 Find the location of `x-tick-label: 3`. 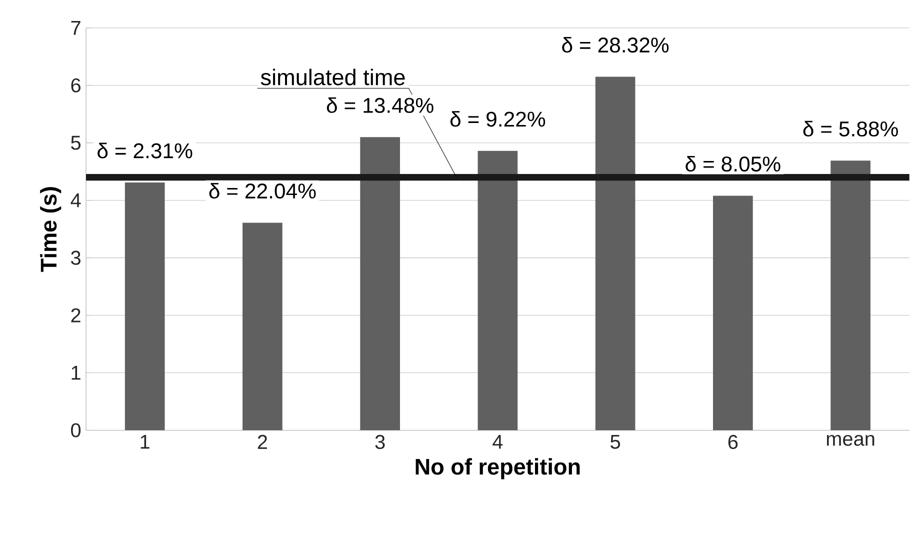

x-tick-label: 3 is located at coordinates (380, 442).